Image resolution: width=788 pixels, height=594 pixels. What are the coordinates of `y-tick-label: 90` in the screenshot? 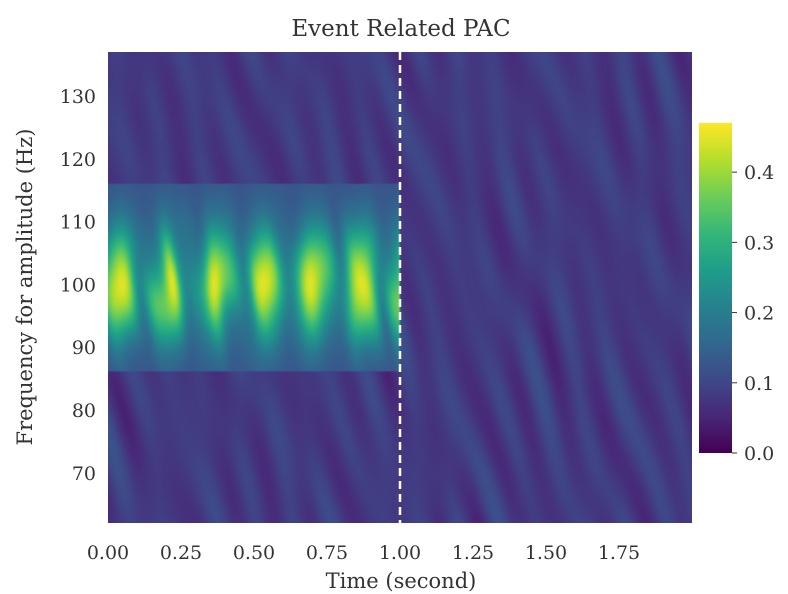 It's located at (84, 348).